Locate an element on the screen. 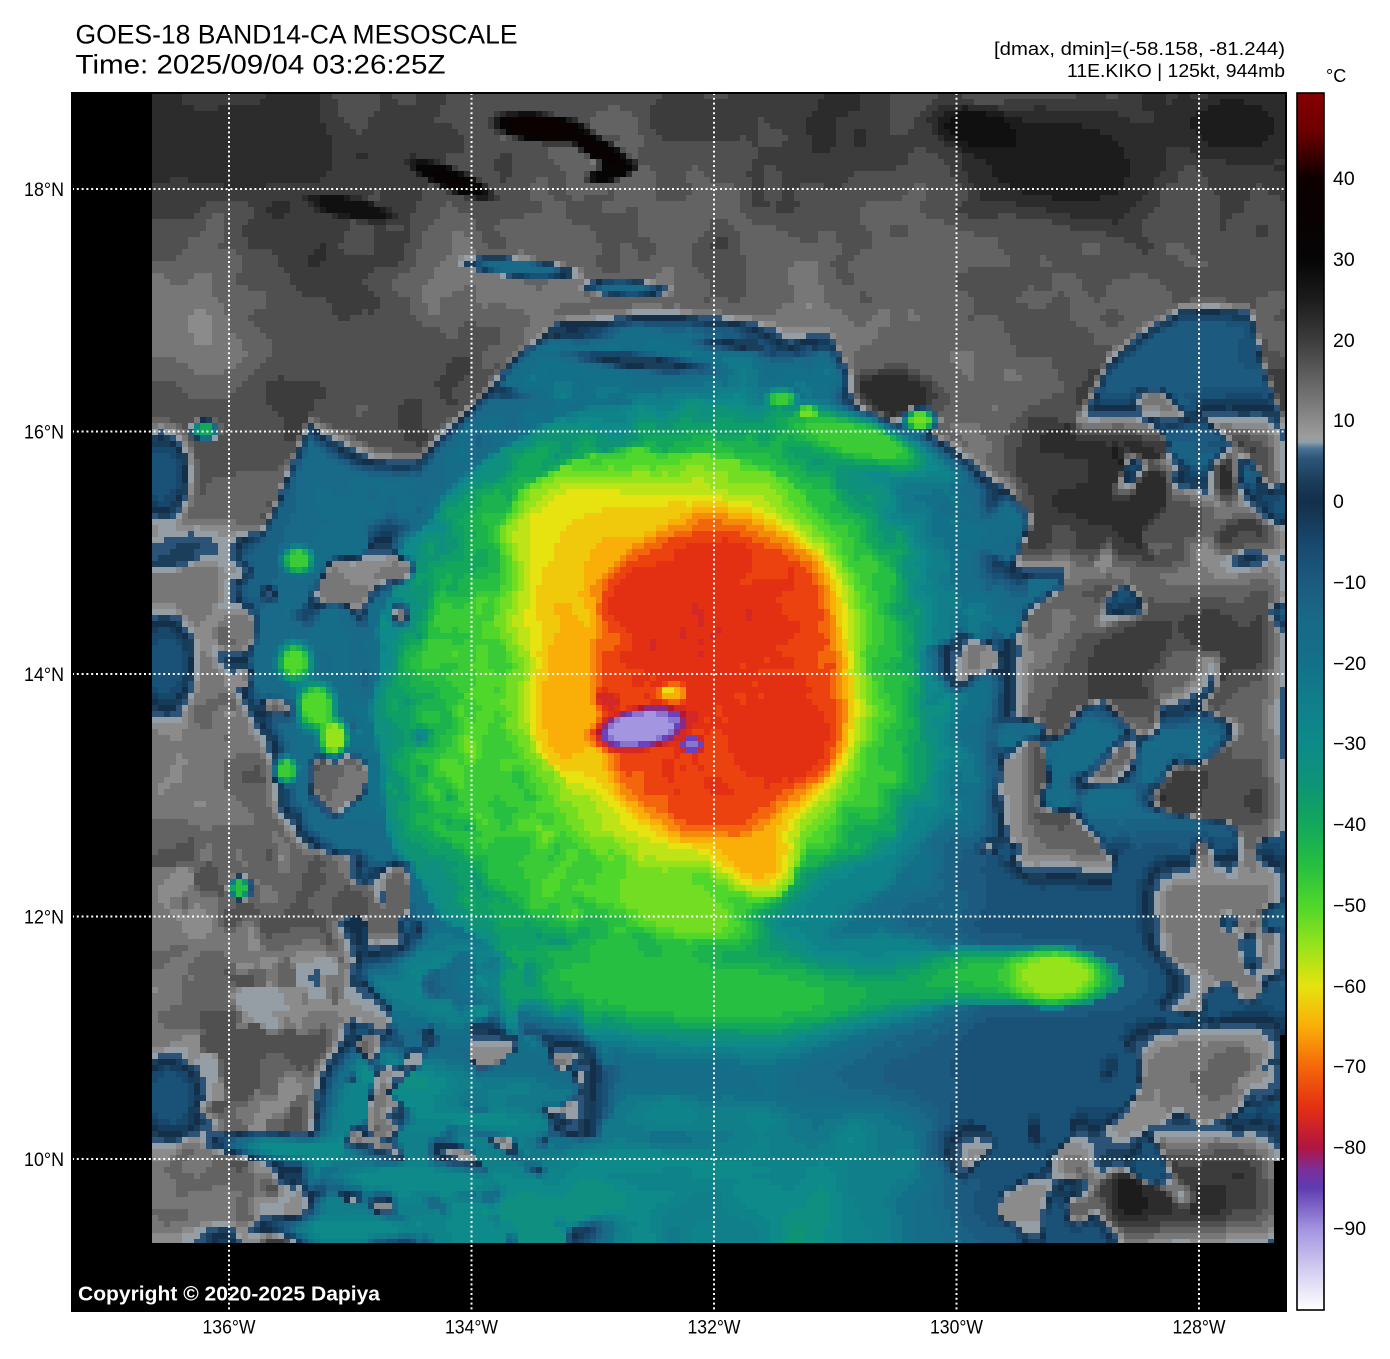  svg-text: −60 is located at coordinates (1349, 987).